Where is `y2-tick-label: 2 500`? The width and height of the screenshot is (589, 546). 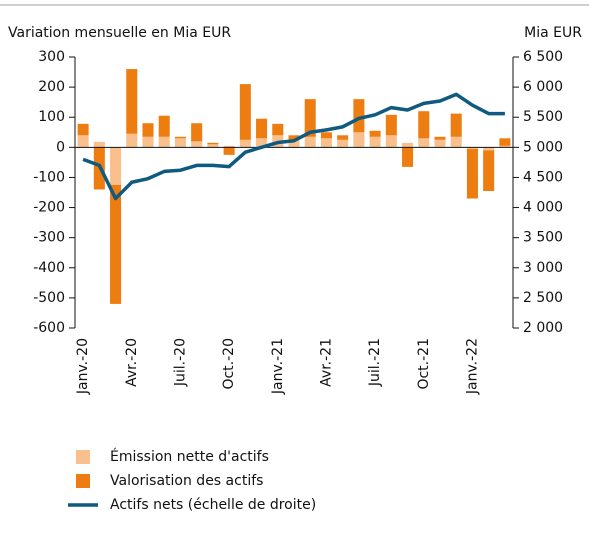
y2-tick-label: 2 500 is located at coordinates (543, 298).